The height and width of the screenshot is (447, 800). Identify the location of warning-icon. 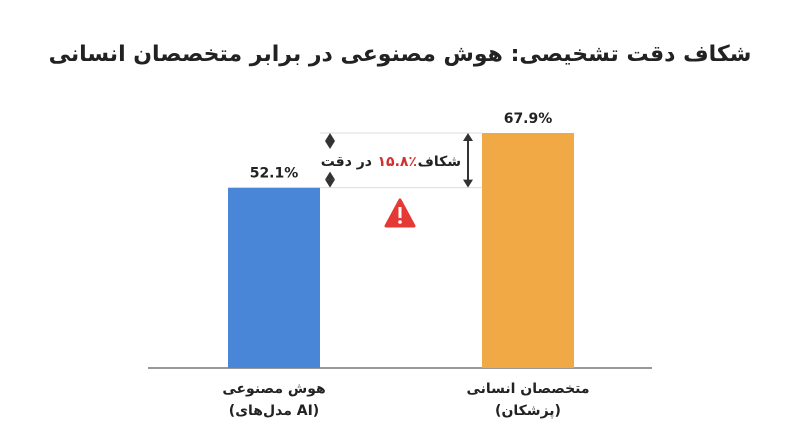
(400, 213).